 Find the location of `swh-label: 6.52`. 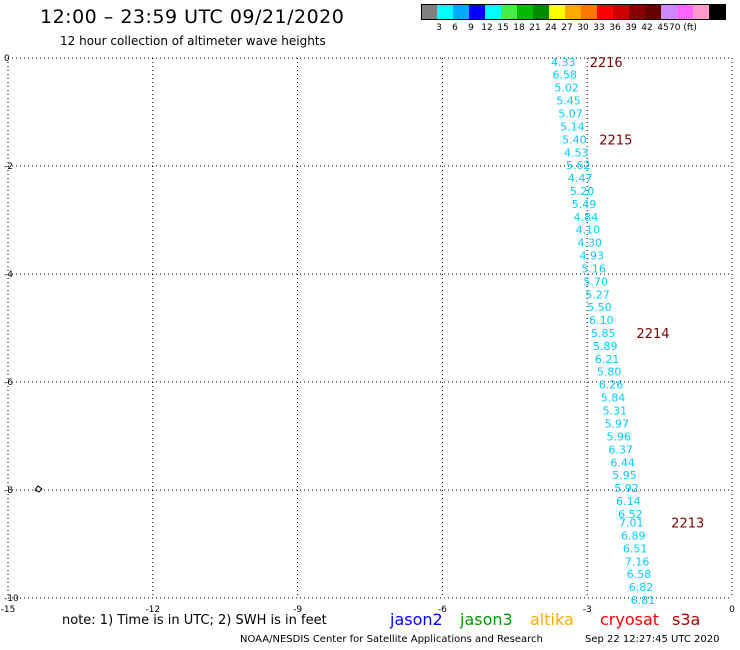

swh-label: 6.52 is located at coordinates (630, 514).